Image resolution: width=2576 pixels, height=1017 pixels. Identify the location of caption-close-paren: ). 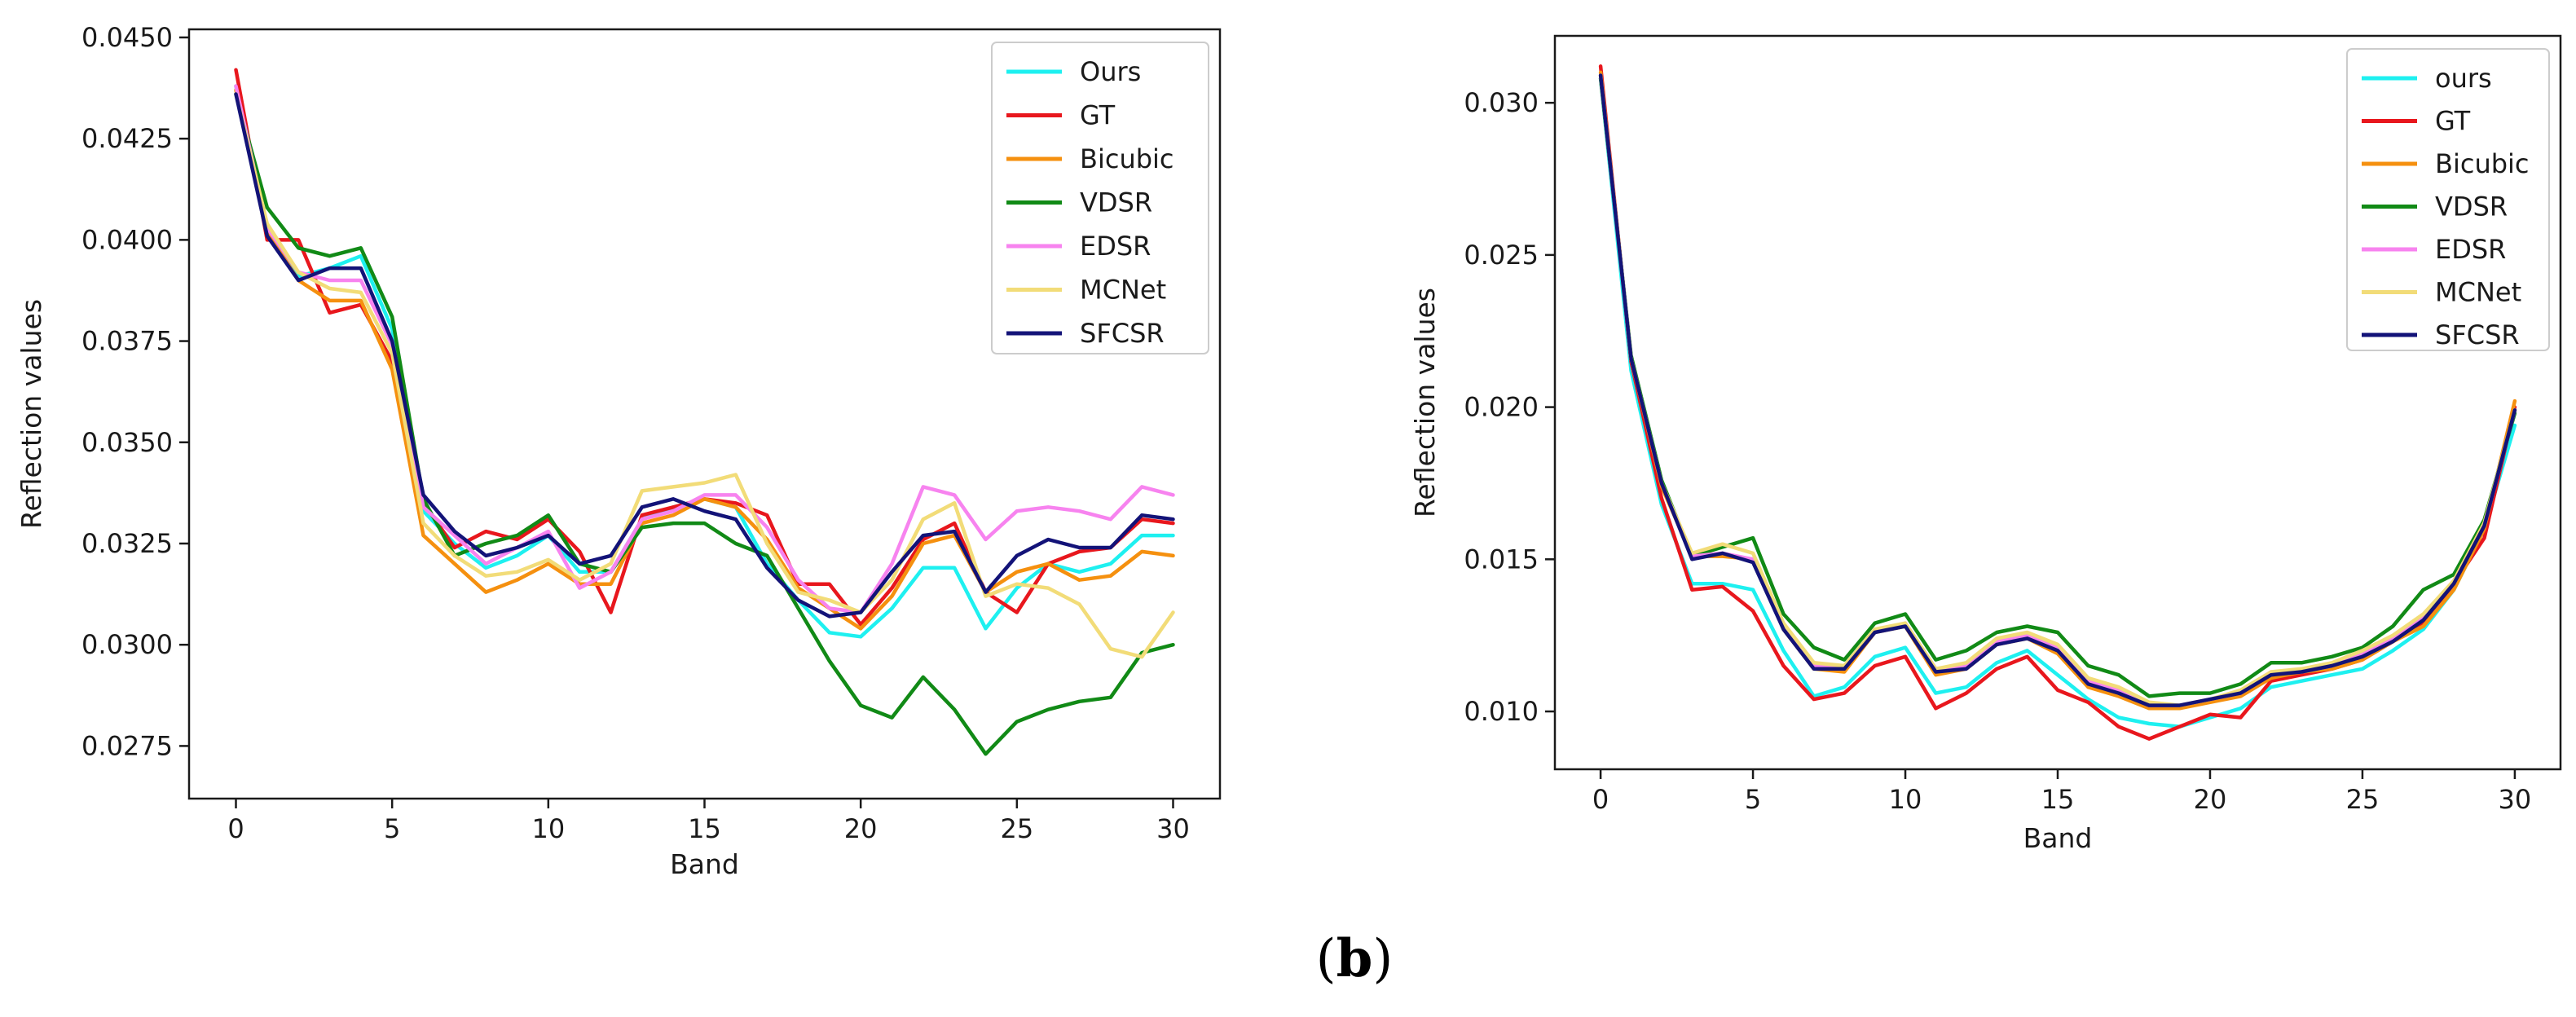
(1382, 959).